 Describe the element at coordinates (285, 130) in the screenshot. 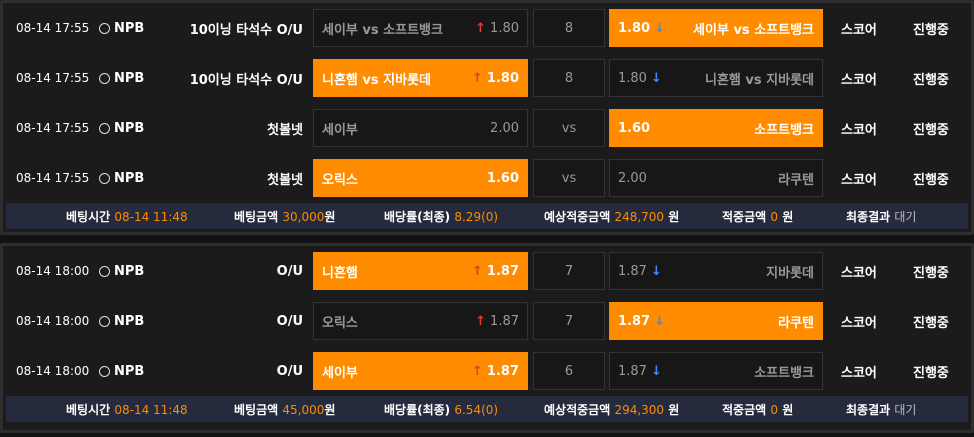

I see `bet-type: 첫볼넷` at that location.